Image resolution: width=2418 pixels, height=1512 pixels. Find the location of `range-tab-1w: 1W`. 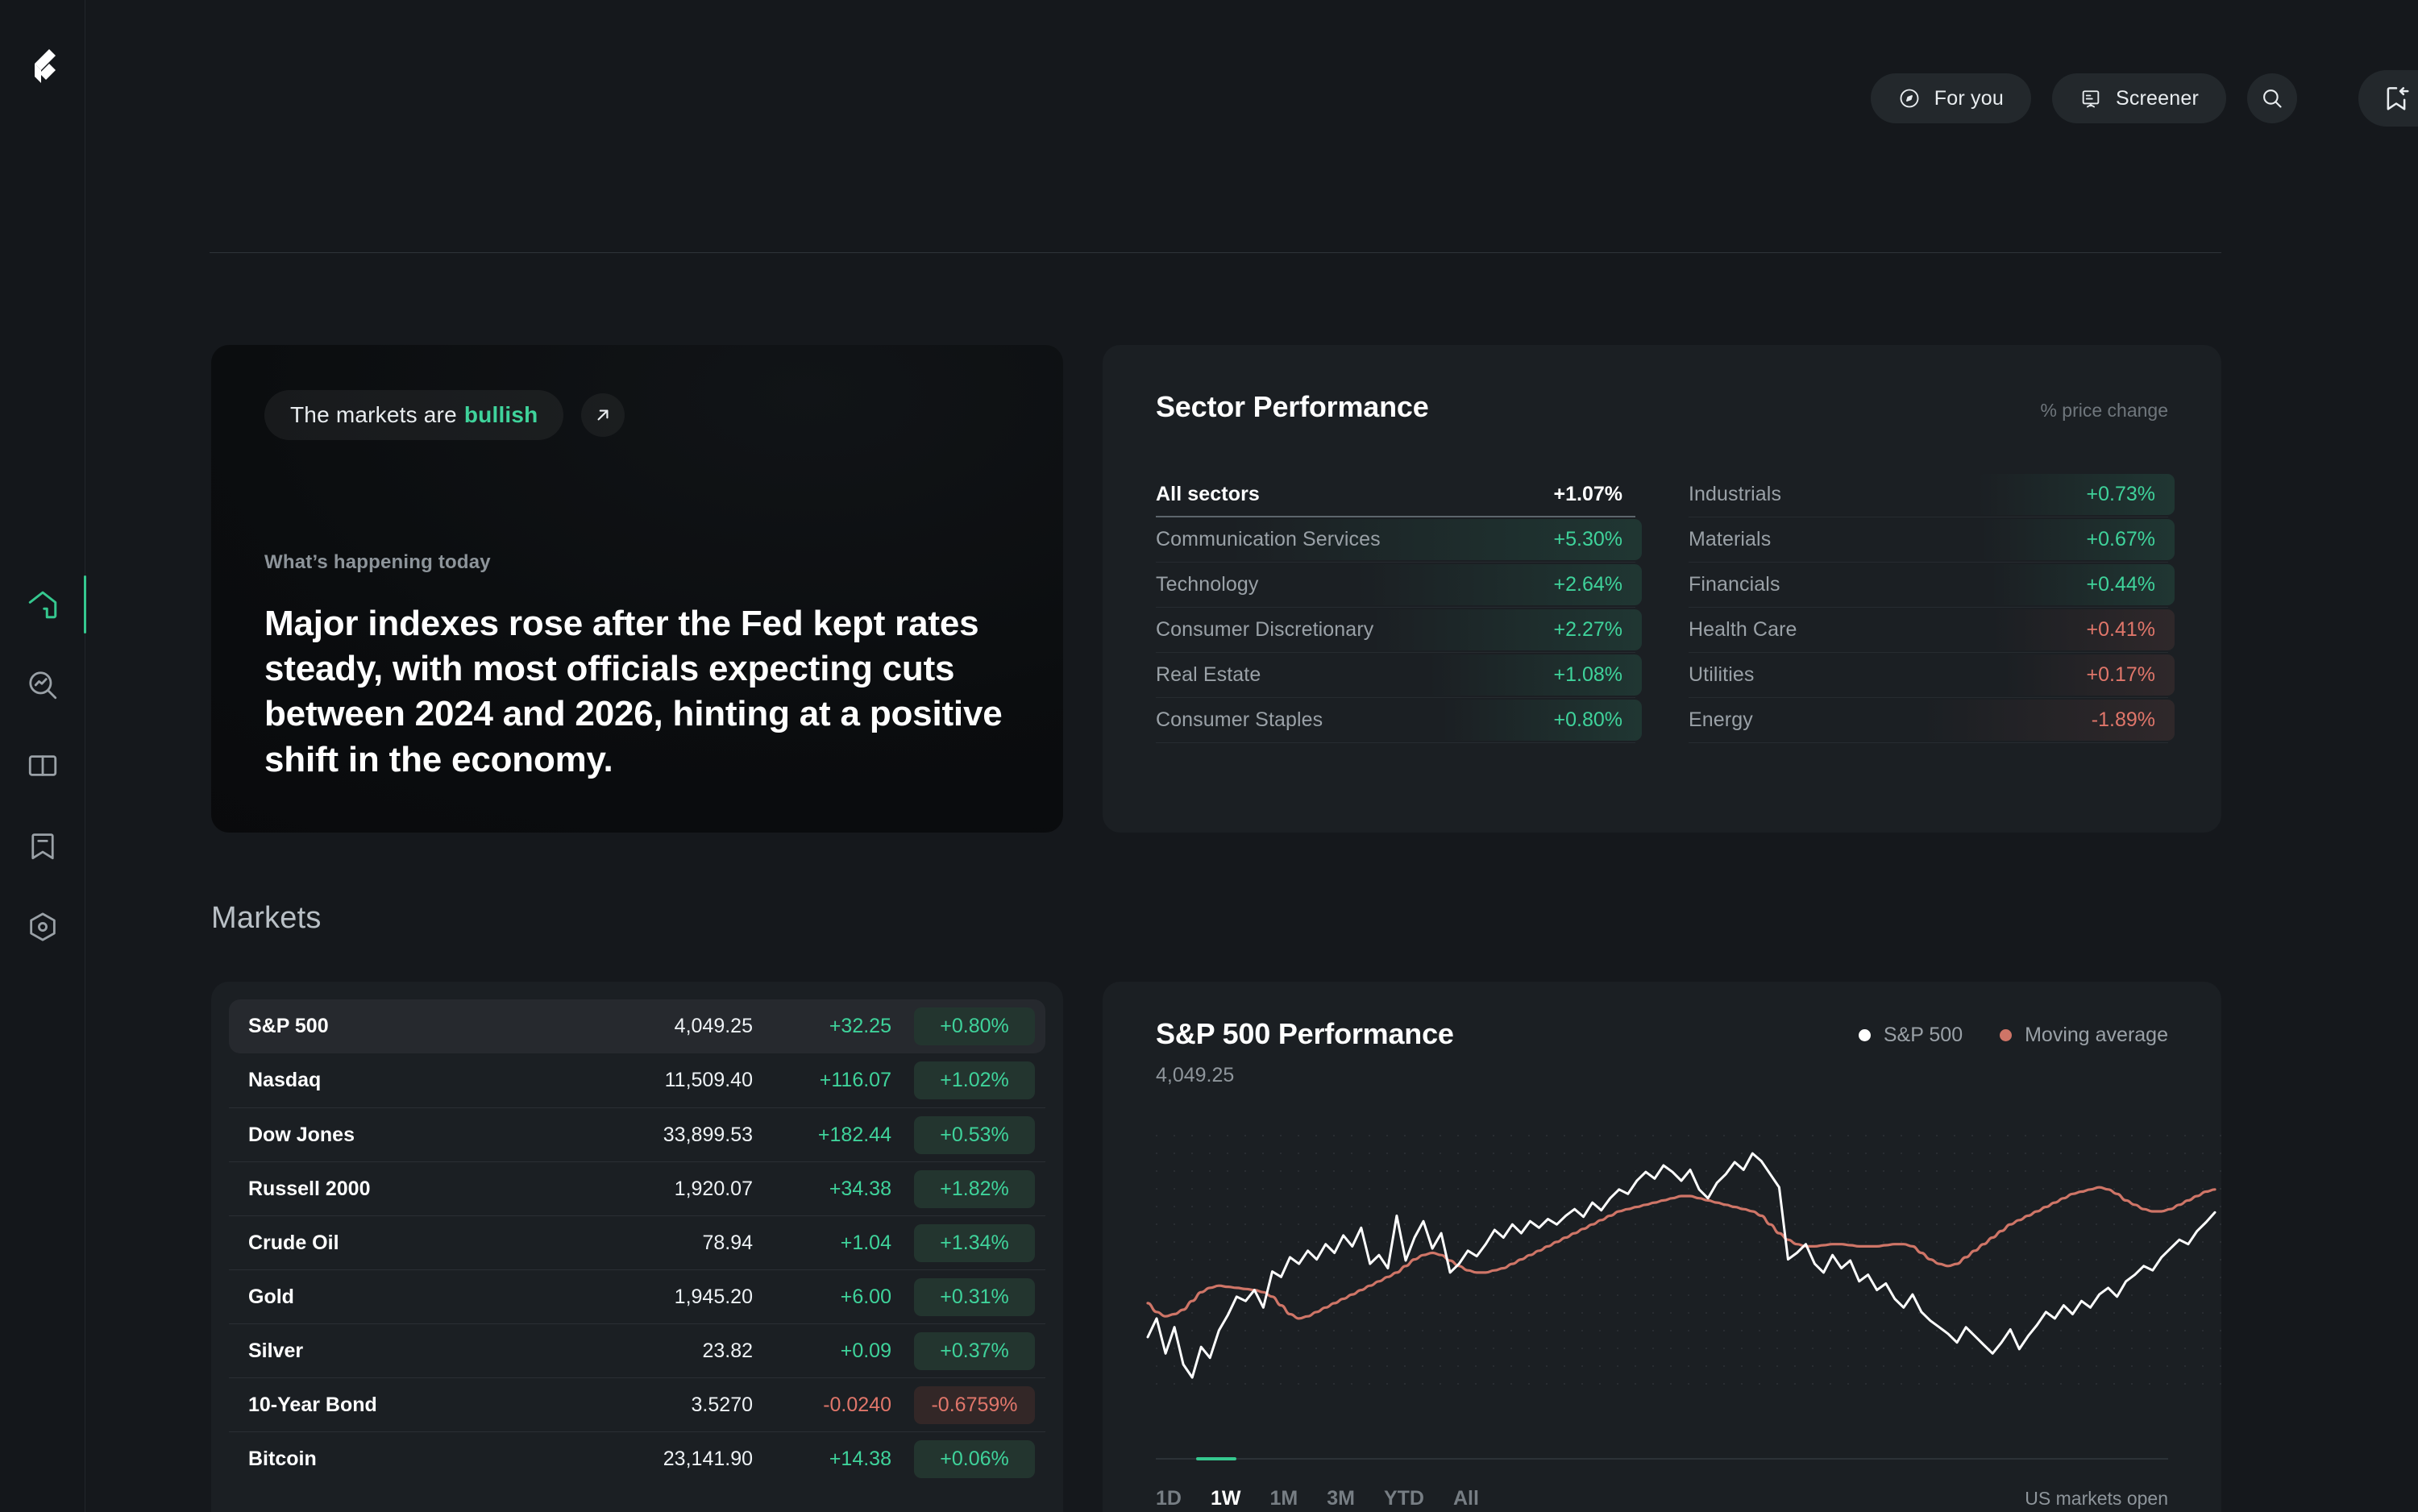

range-tab-1w: 1W is located at coordinates (1225, 1498).